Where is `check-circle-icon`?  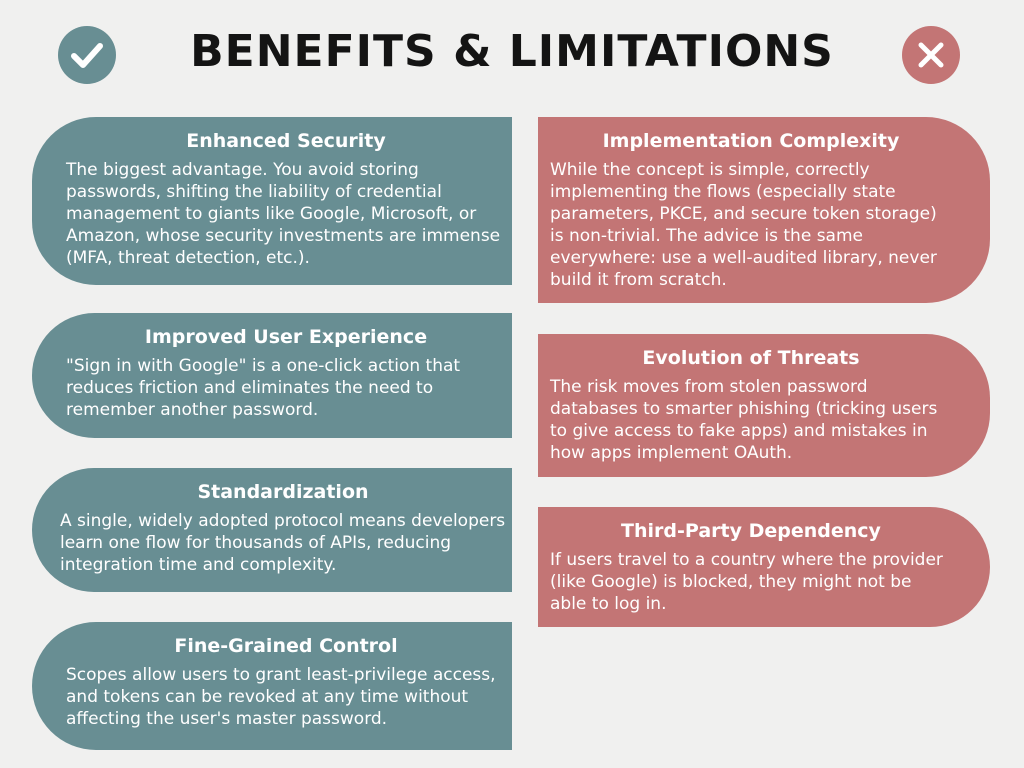 check-circle-icon is located at coordinates (87, 55).